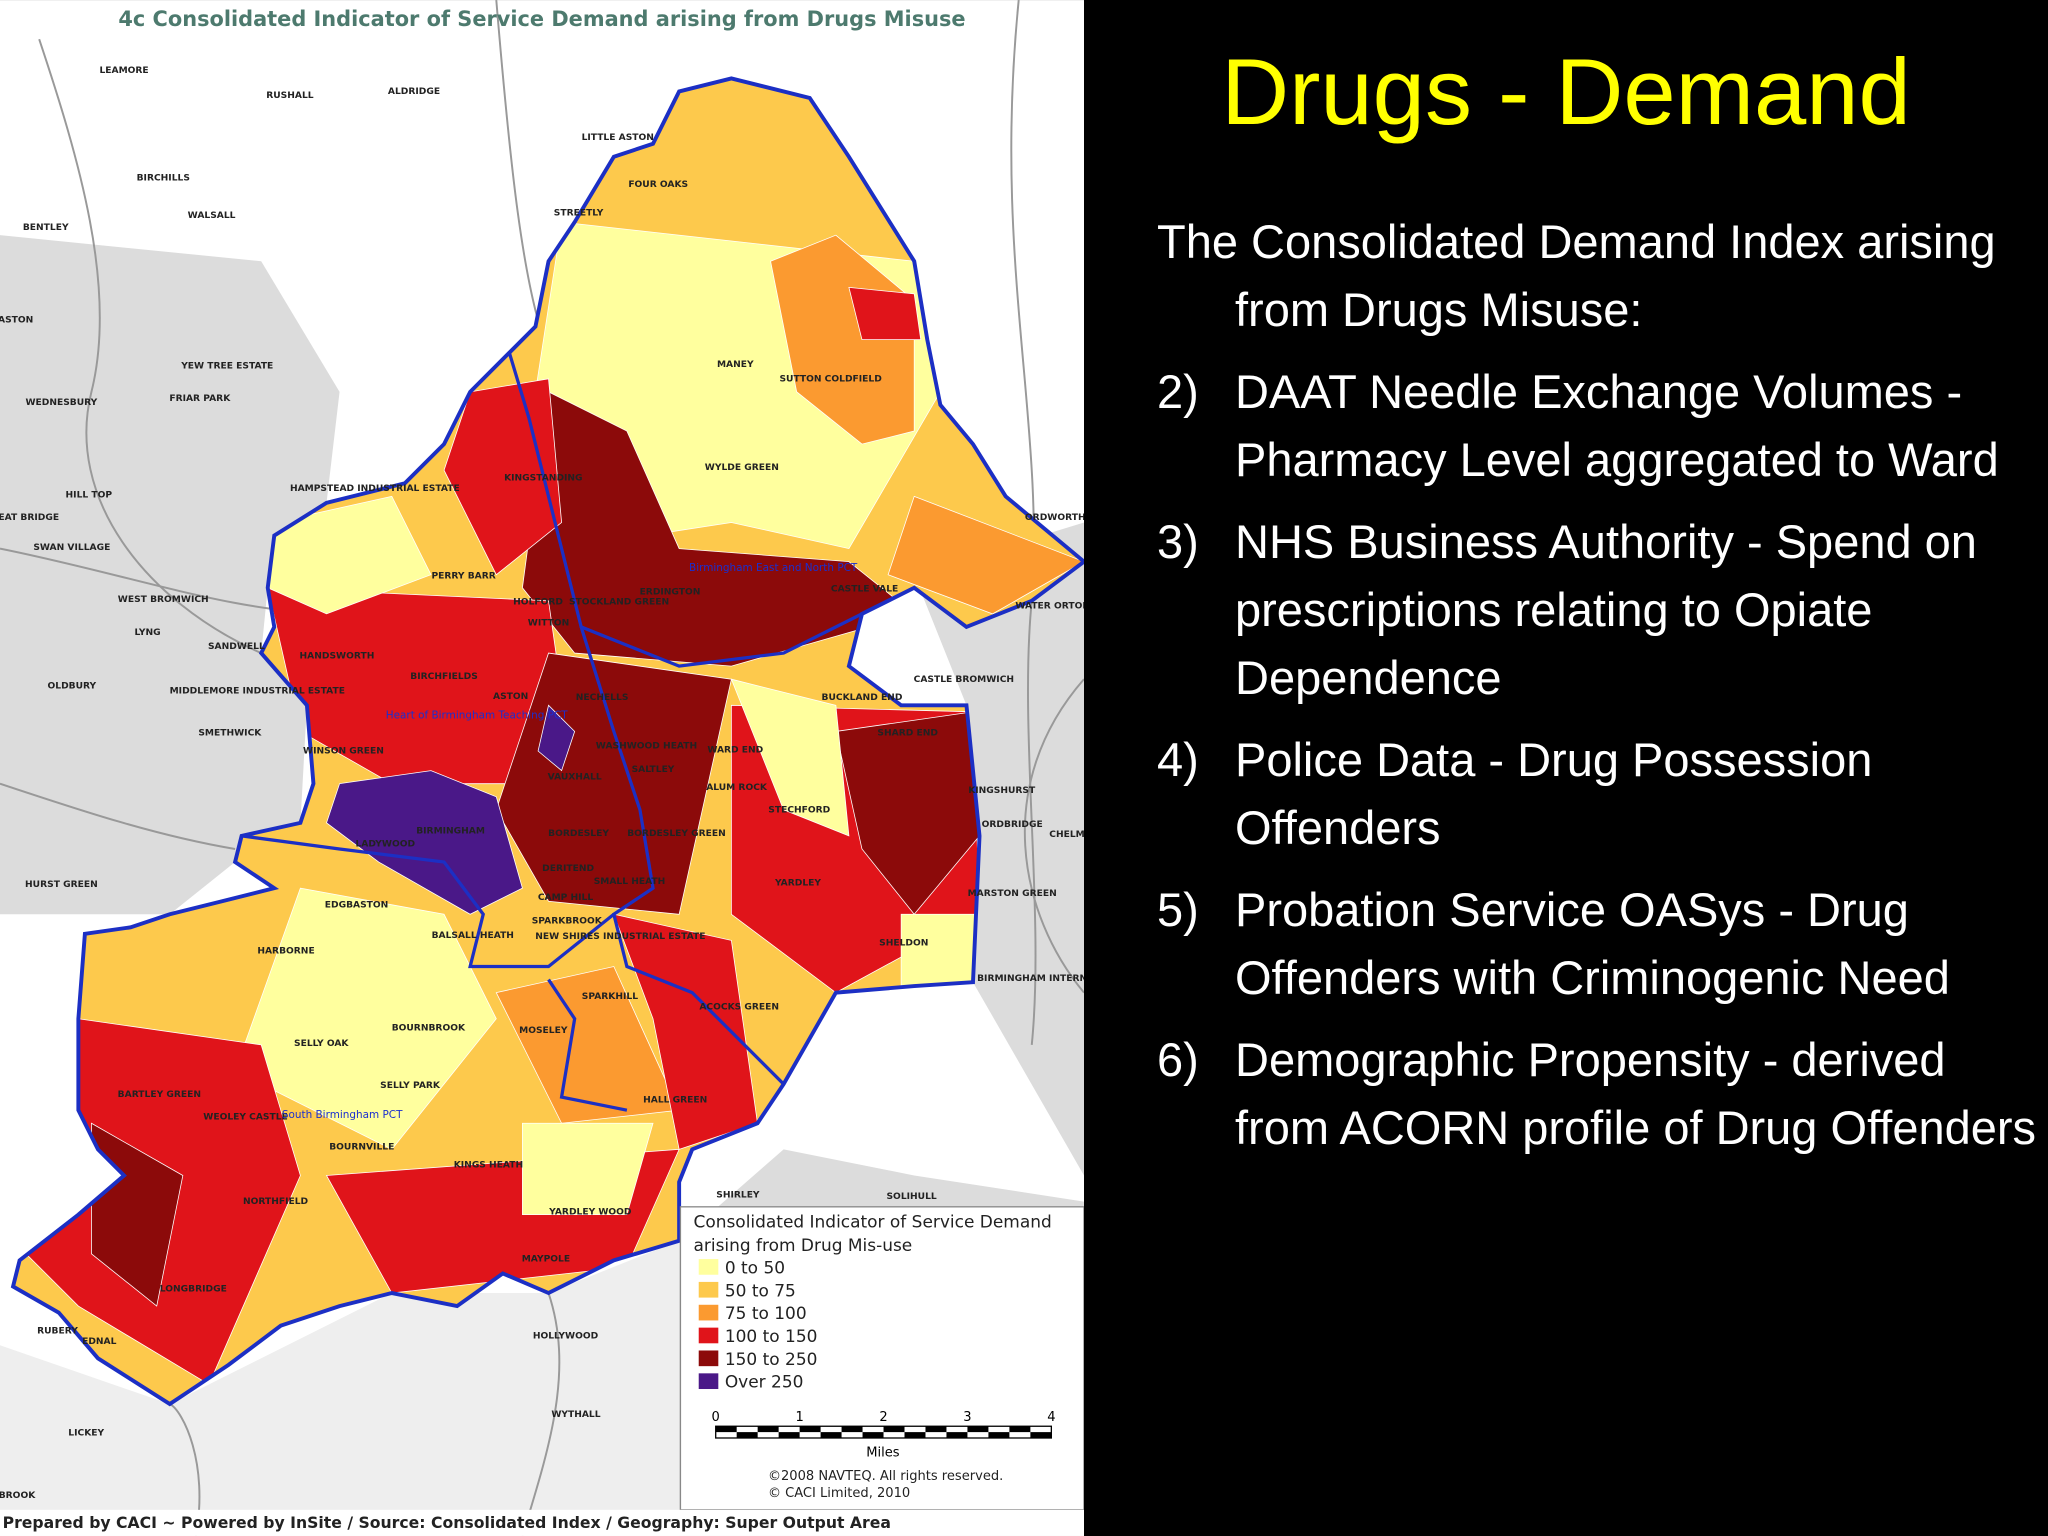 Image resolution: width=2048 pixels, height=1536 pixels. Describe the element at coordinates (148, 633) in the screenshot. I see `place-label: LYNG` at that location.